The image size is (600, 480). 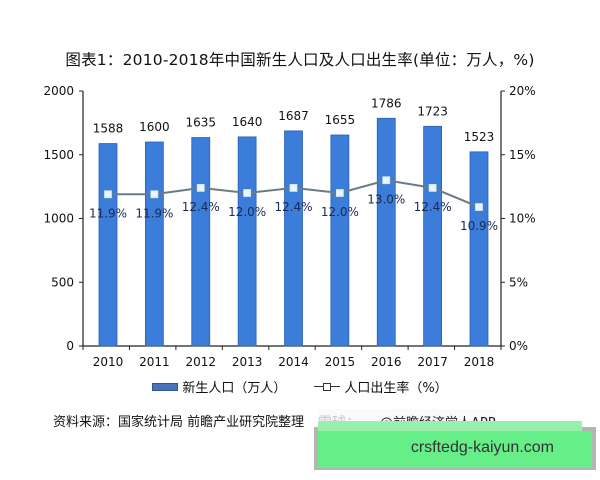 I want to click on x-tick-label: 2014, so click(x=293, y=362).